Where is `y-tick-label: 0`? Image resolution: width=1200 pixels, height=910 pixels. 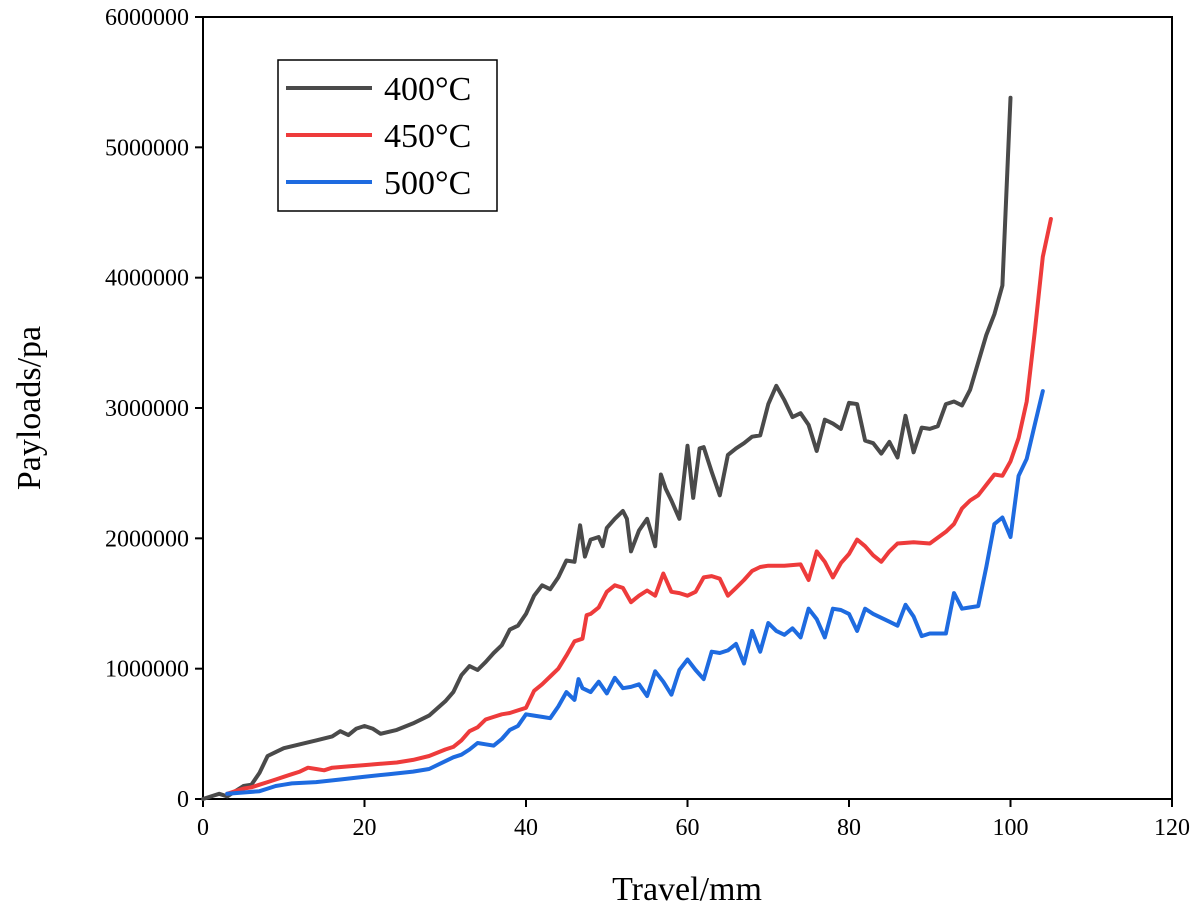 y-tick-label: 0 is located at coordinates (183, 800).